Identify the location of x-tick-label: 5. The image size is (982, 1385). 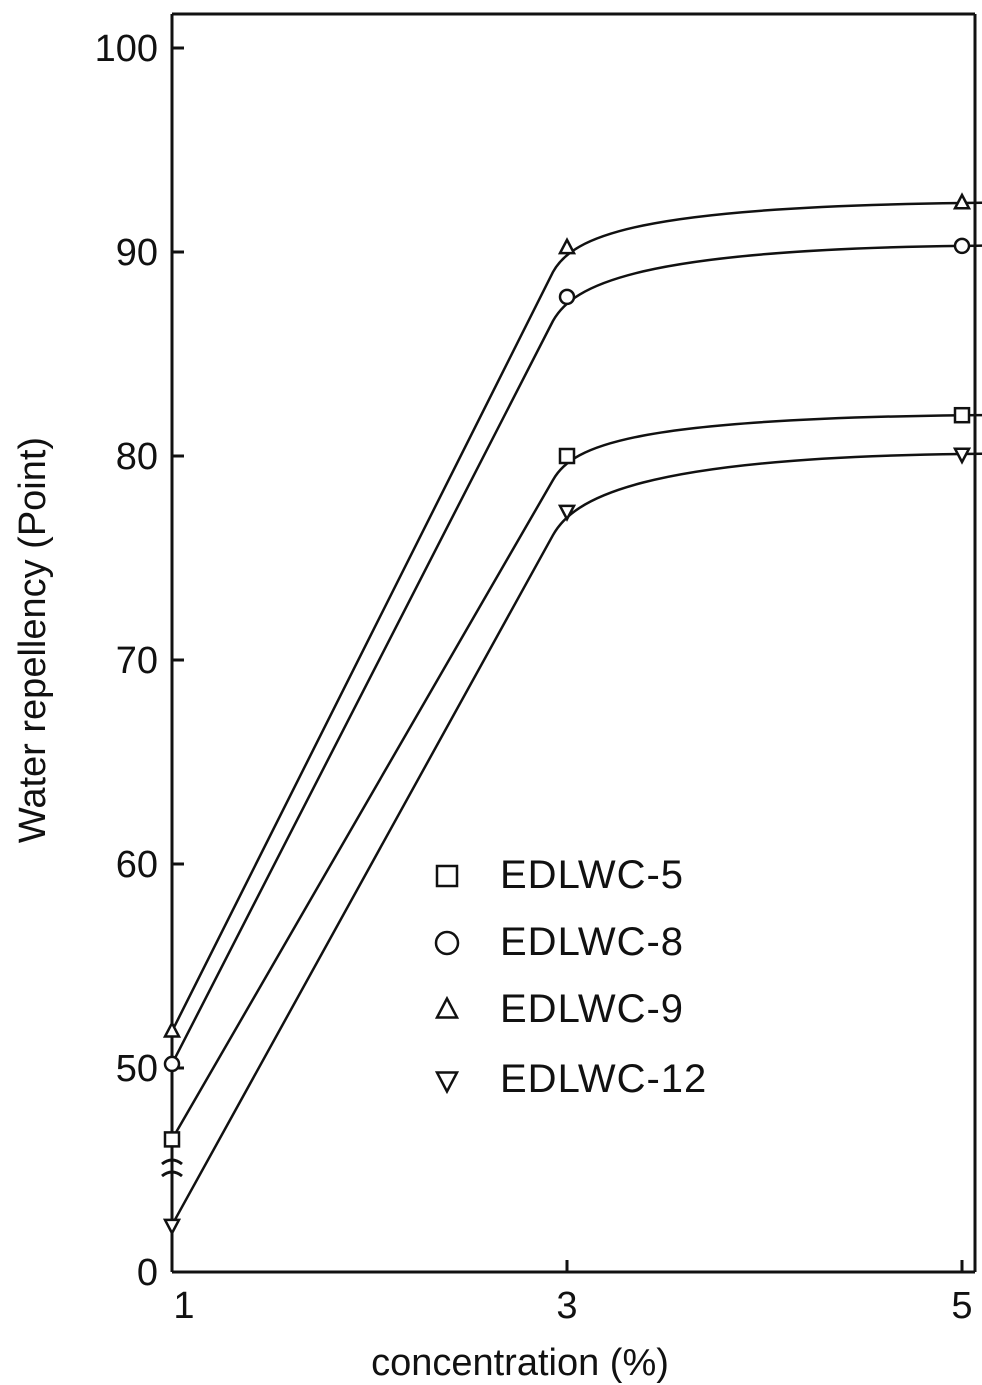
(961, 1306).